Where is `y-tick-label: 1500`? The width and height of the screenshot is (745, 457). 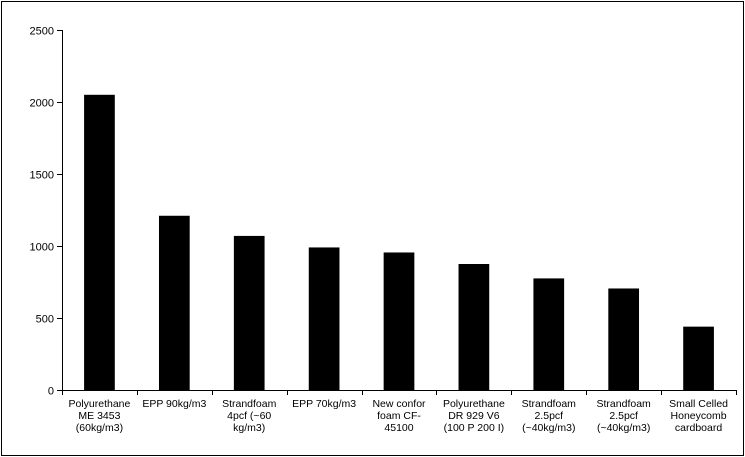
y-tick-label: 1500 is located at coordinates (42, 176).